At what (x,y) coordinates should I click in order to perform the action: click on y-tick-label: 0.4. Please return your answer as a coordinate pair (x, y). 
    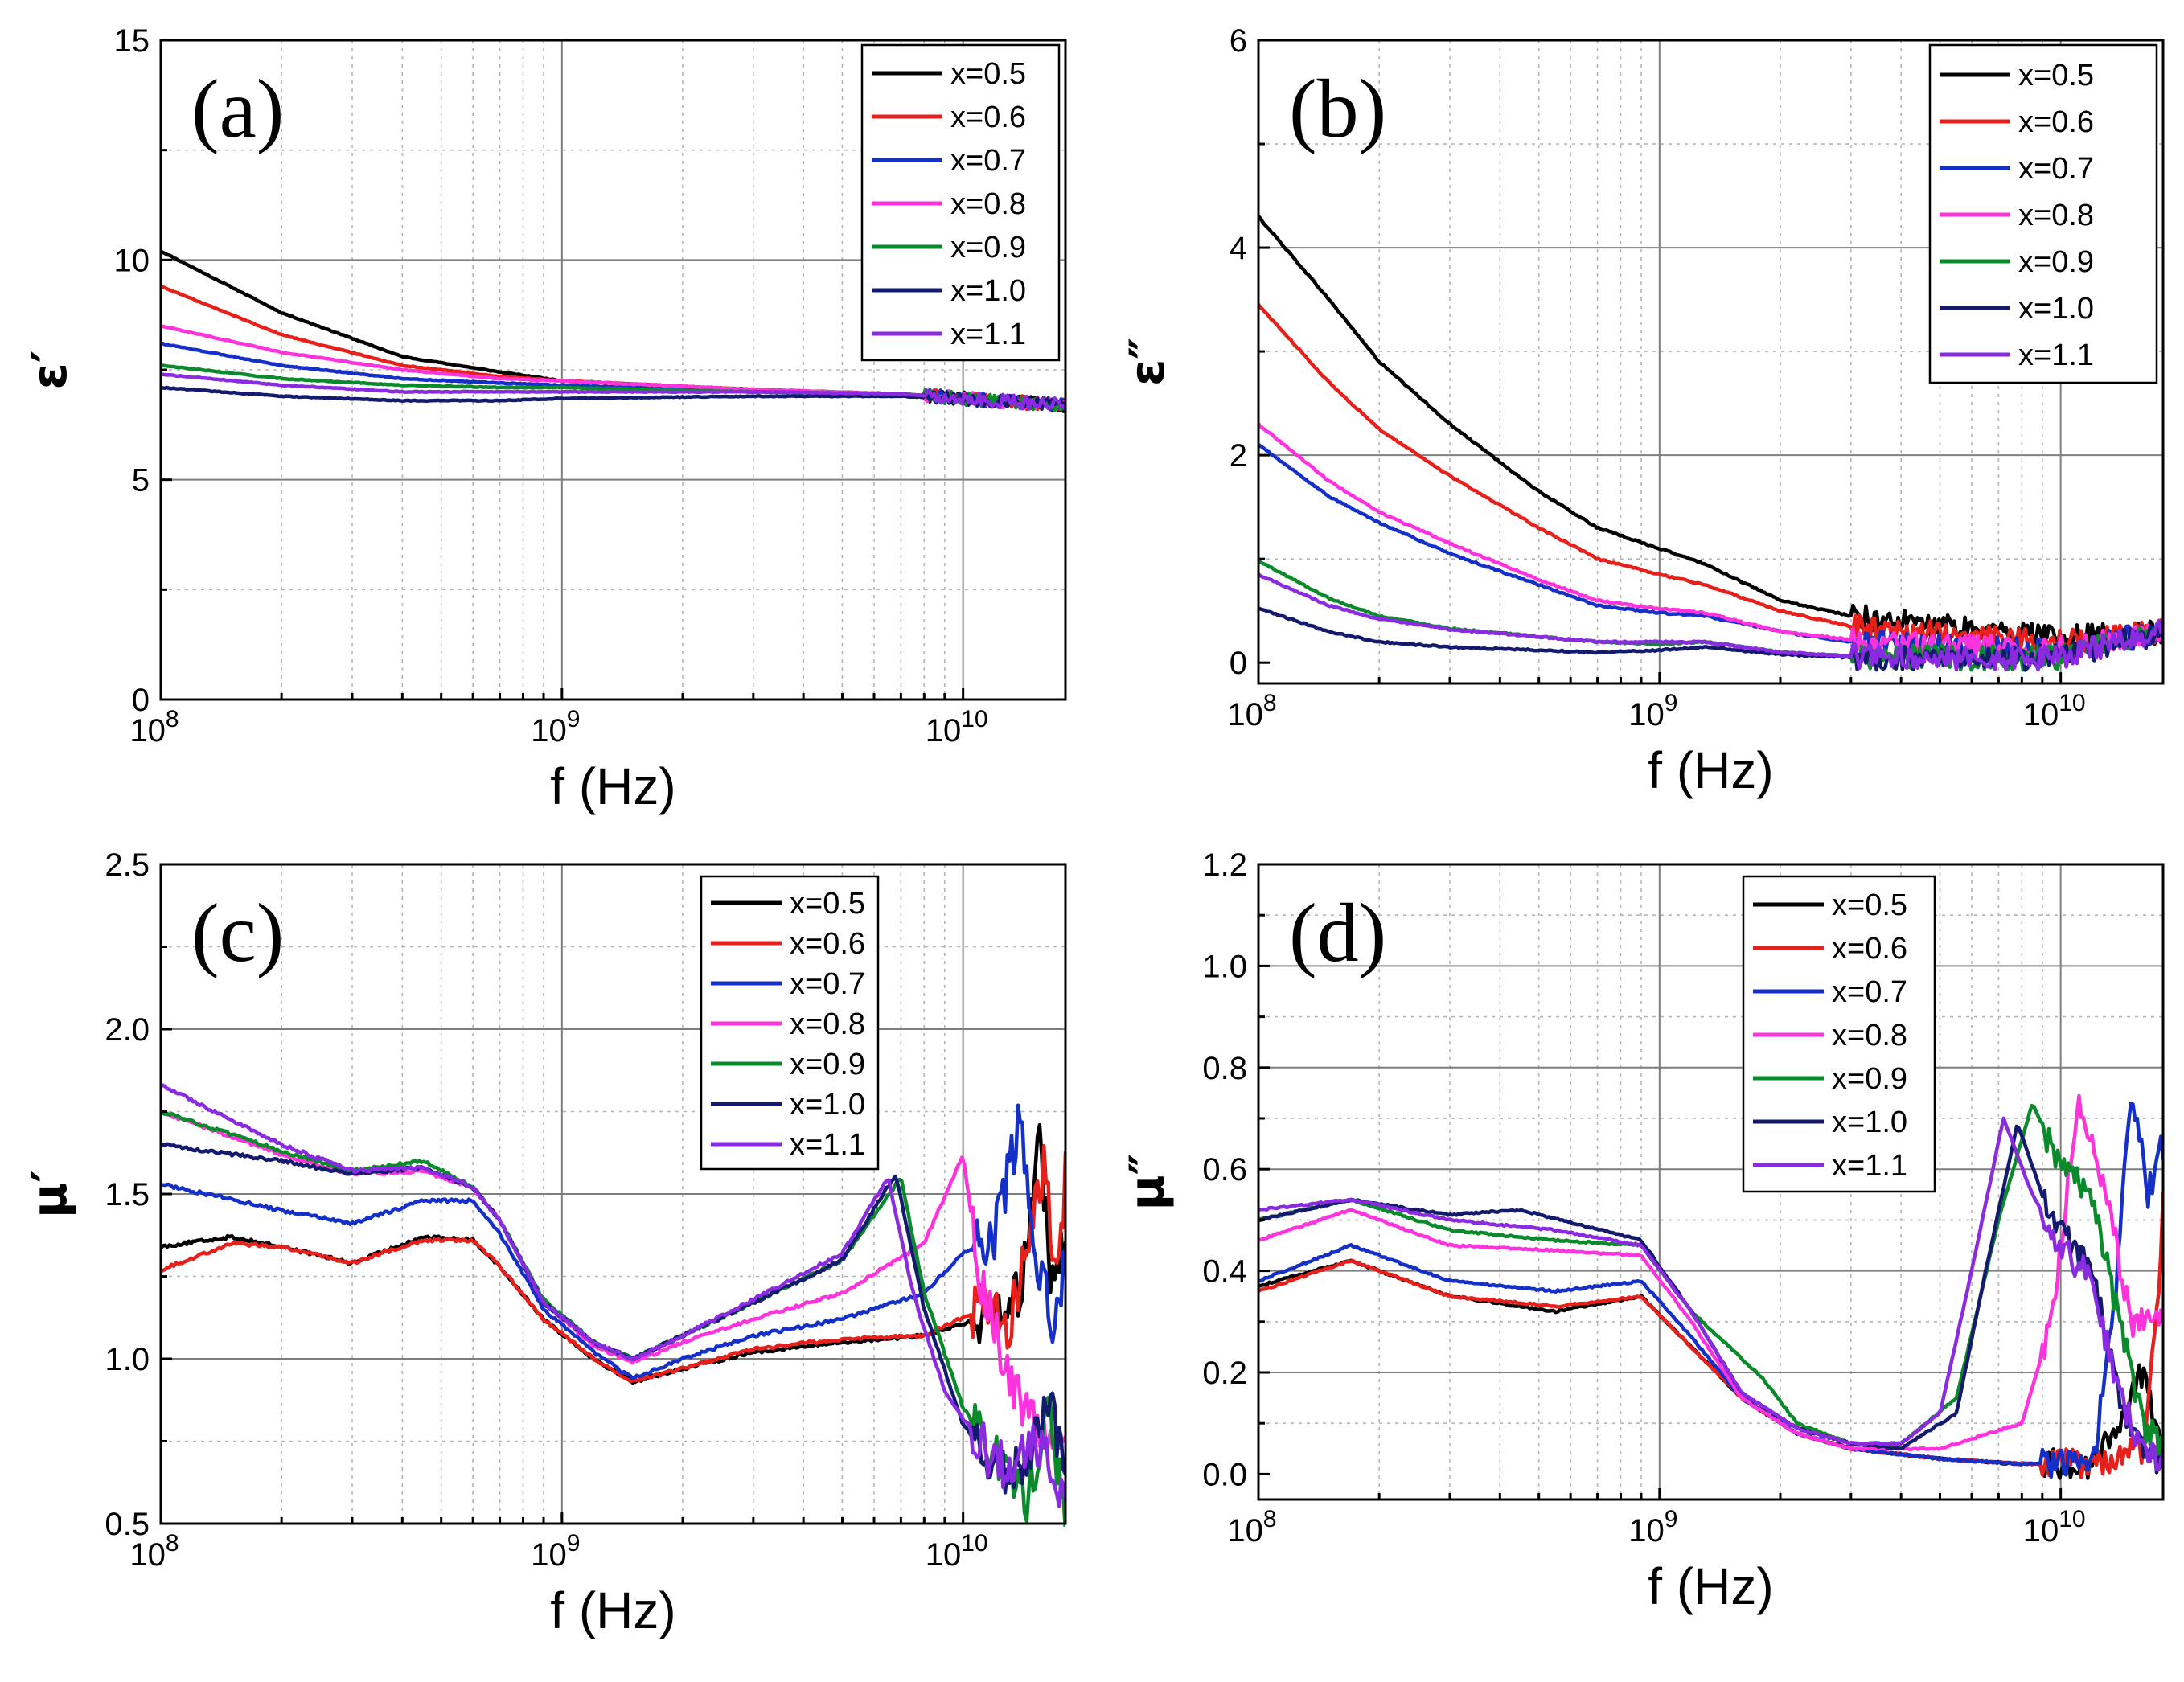
    Looking at the image, I should click on (1224, 1272).